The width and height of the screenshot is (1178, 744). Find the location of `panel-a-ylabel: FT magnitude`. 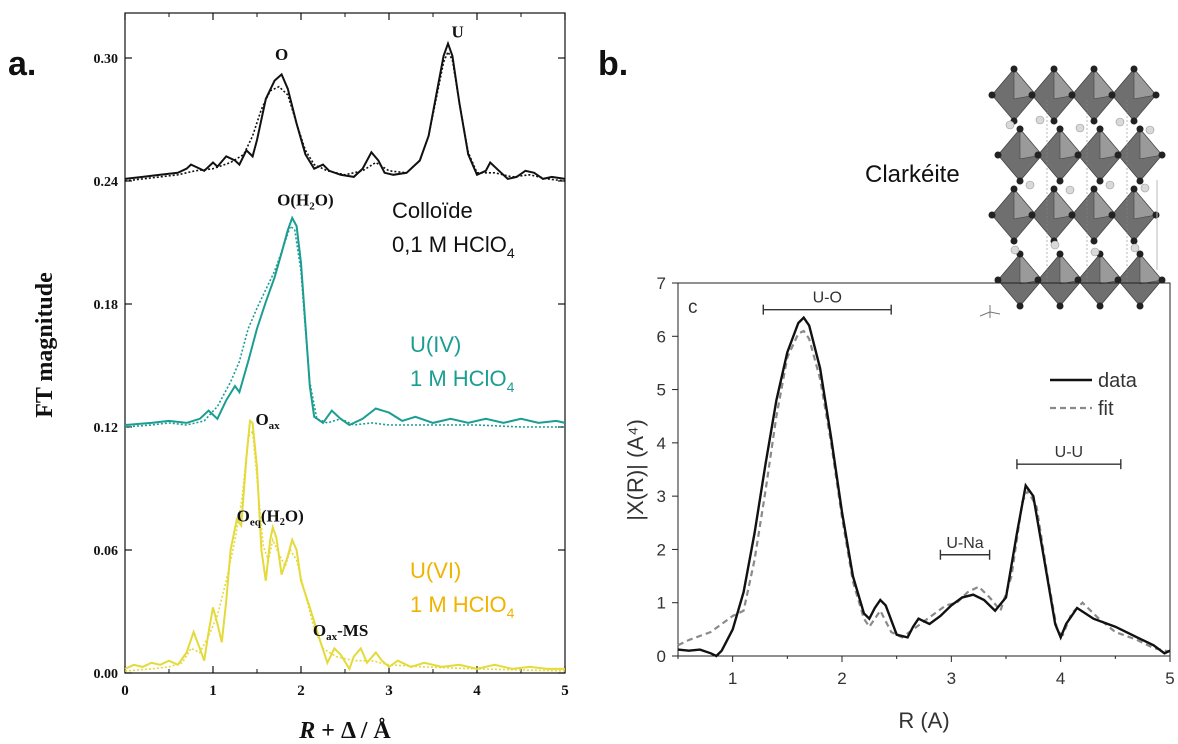

panel-a-ylabel: FT magnitude is located at coordinates (45, 345).